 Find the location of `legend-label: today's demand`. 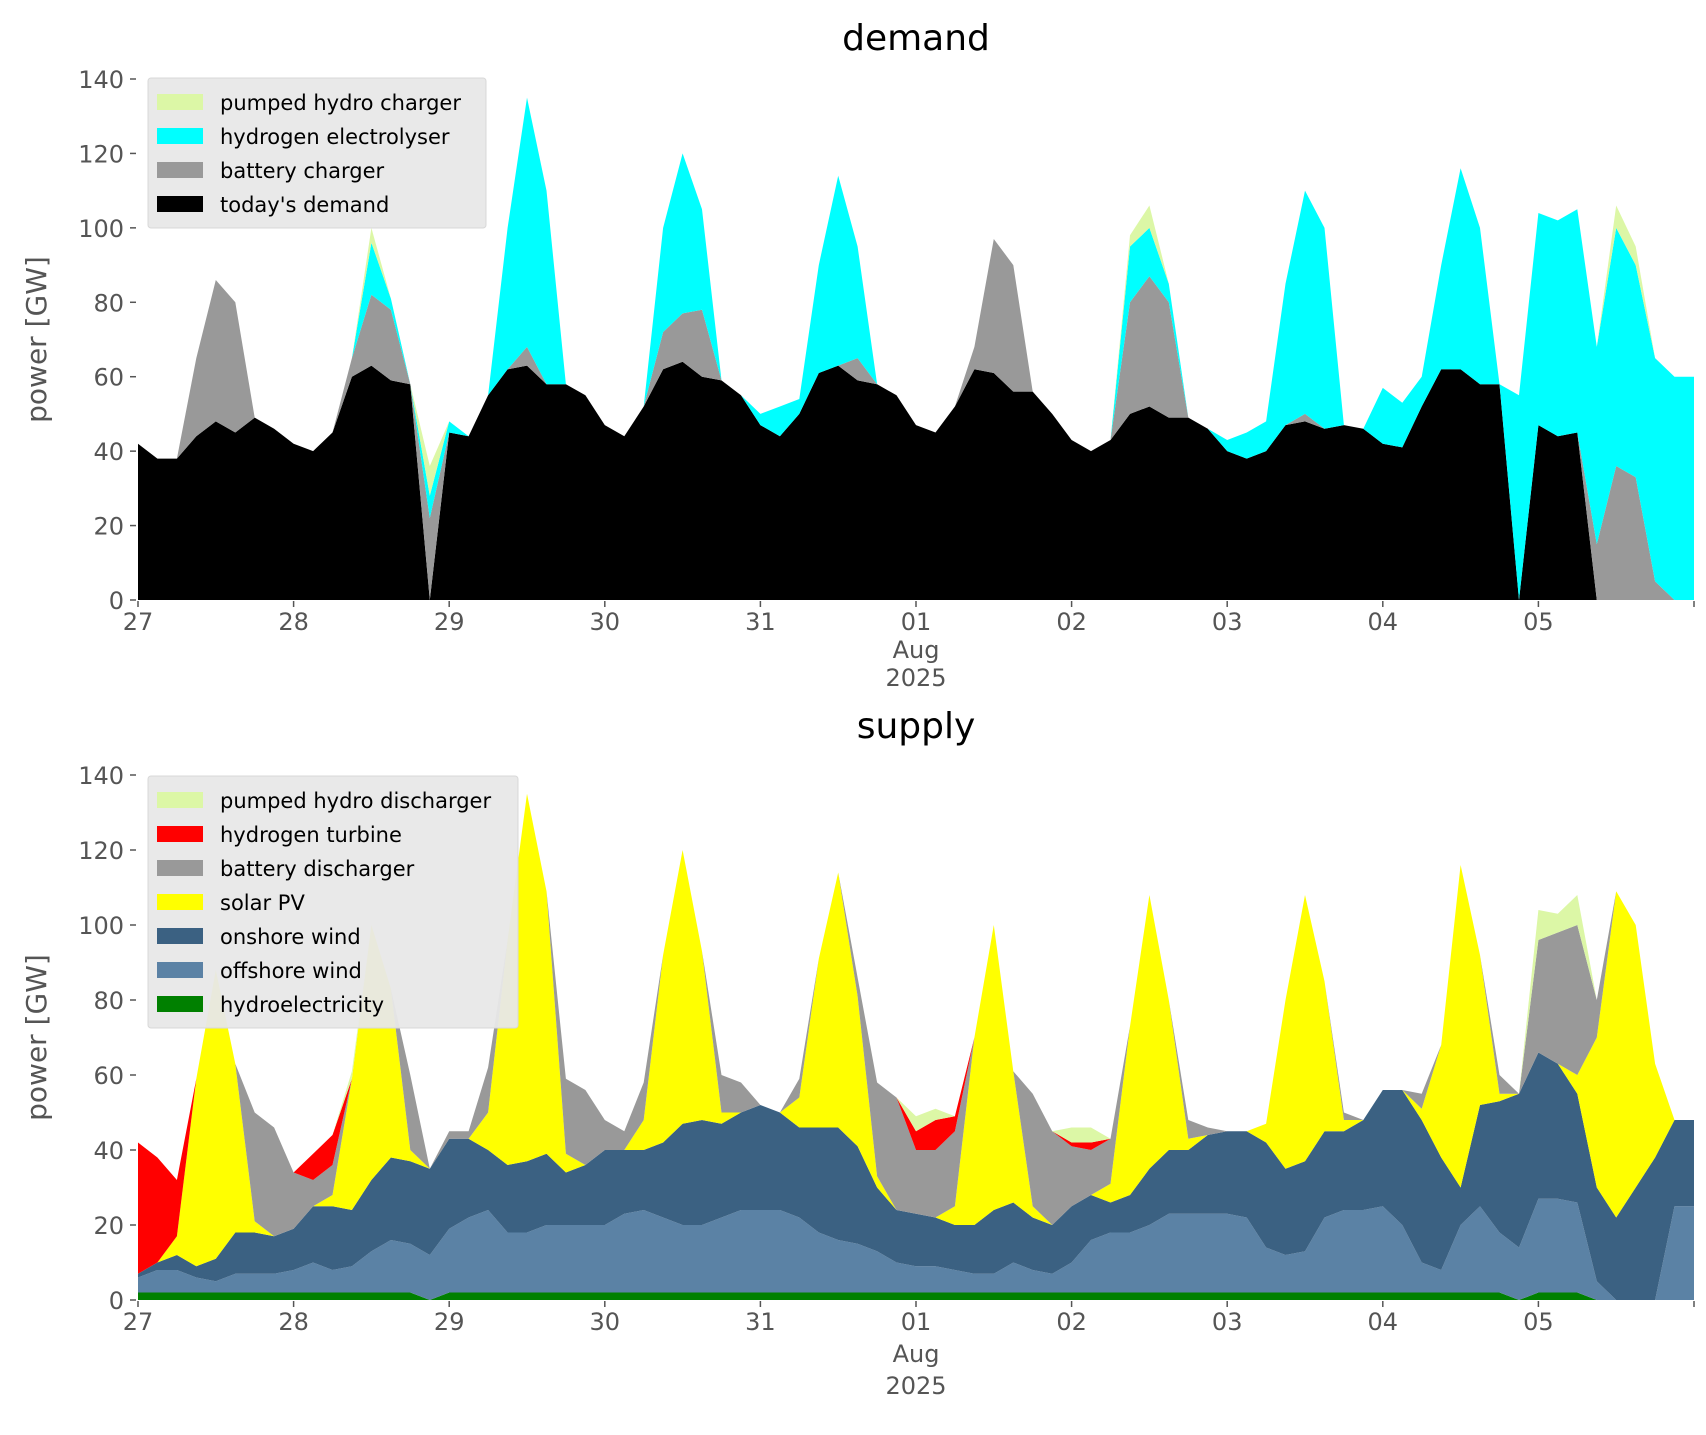

legend-label: today's demand is located at coordinates (304, 205).